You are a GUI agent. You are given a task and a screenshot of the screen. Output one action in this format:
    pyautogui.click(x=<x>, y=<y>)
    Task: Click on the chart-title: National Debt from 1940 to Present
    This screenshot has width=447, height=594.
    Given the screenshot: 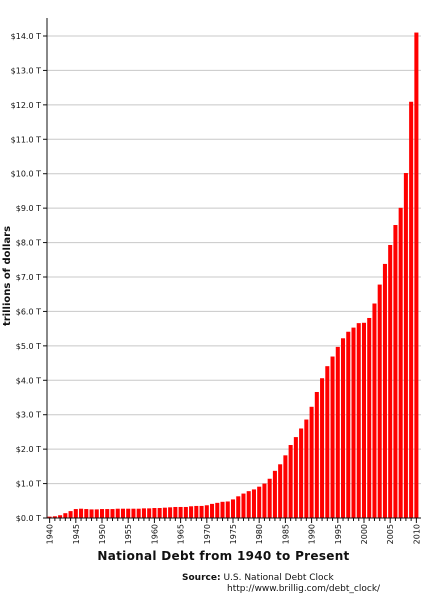 What is the action you would take?
    pyautogui.click(x=223, y=556)
    